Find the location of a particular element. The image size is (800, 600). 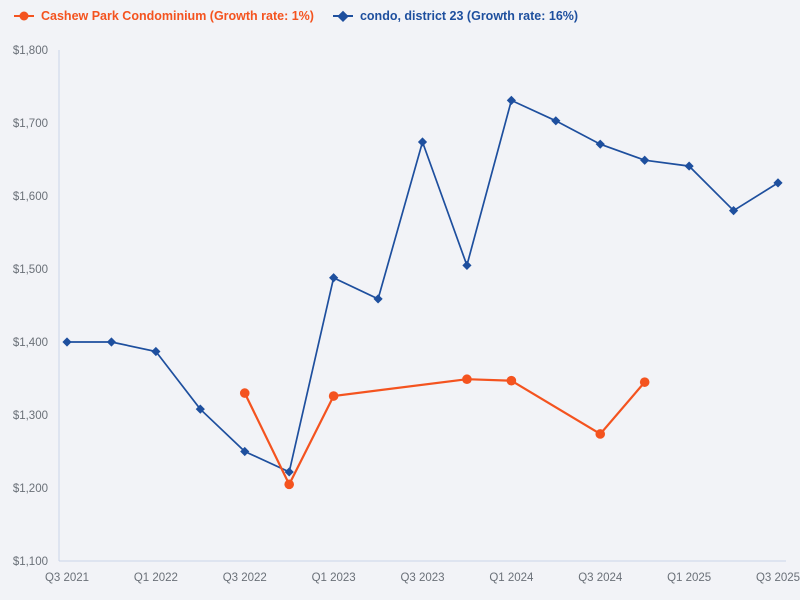

y-tick-label: $1,600 is located at coordinates (30, 197).